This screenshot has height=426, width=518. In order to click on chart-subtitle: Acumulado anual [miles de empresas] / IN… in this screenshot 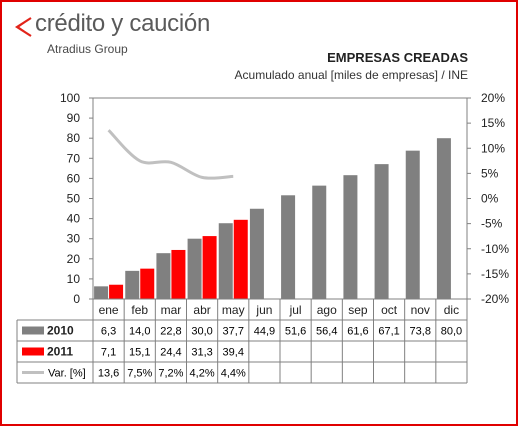, I will do `click(351, 75)`.